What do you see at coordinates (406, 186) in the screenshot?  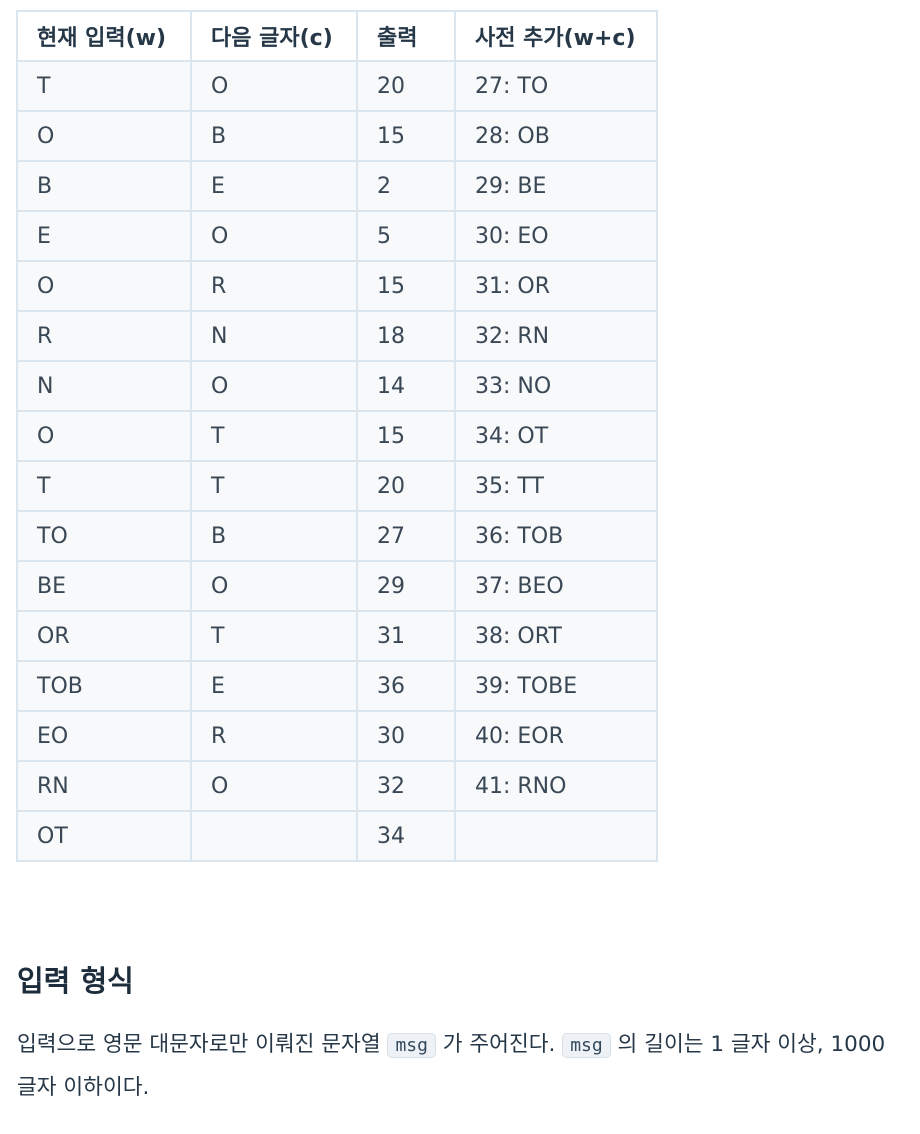 I see `cell-output: 2` at bounding box center [406, 186].